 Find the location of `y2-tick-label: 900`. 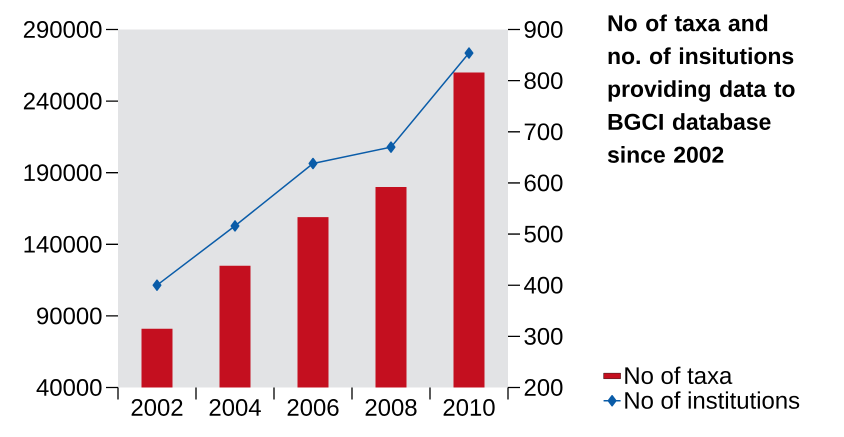

y2-tick-label: 900 is located at coordinates (543, 29).